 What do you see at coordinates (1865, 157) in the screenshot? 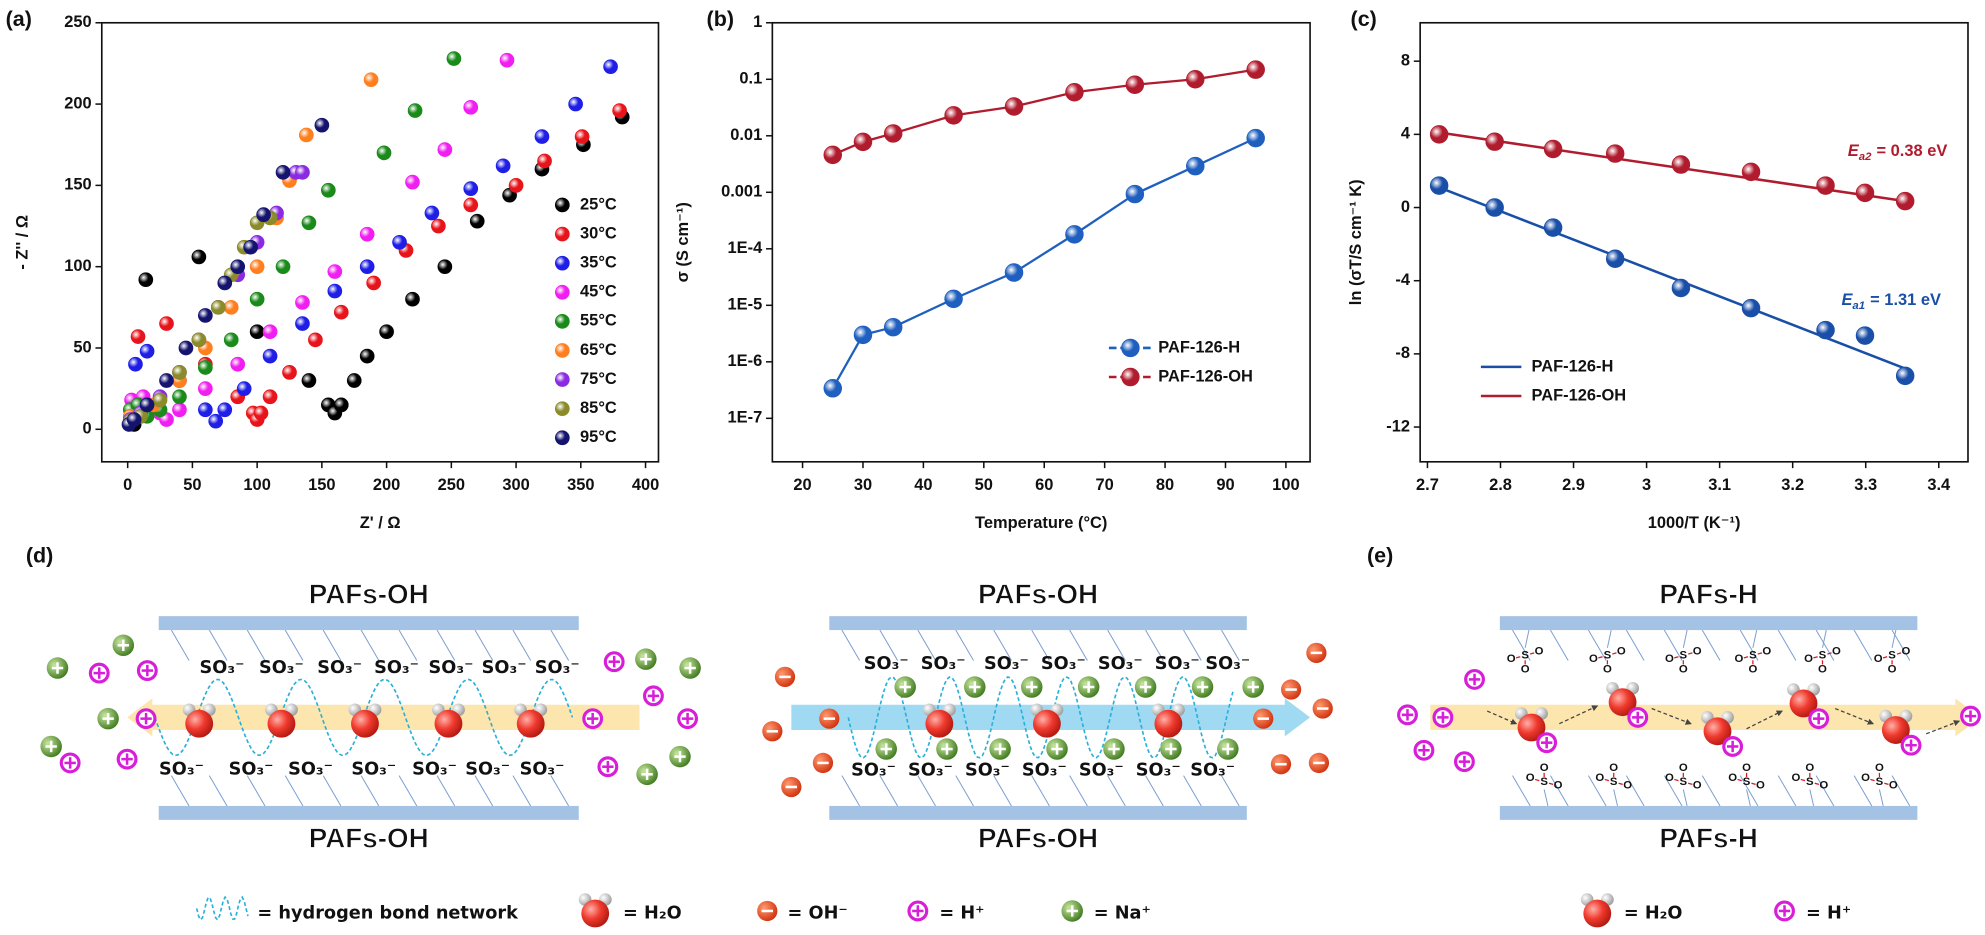
I see `annotation-subscript: a2` at bounding box center [1865, 157].